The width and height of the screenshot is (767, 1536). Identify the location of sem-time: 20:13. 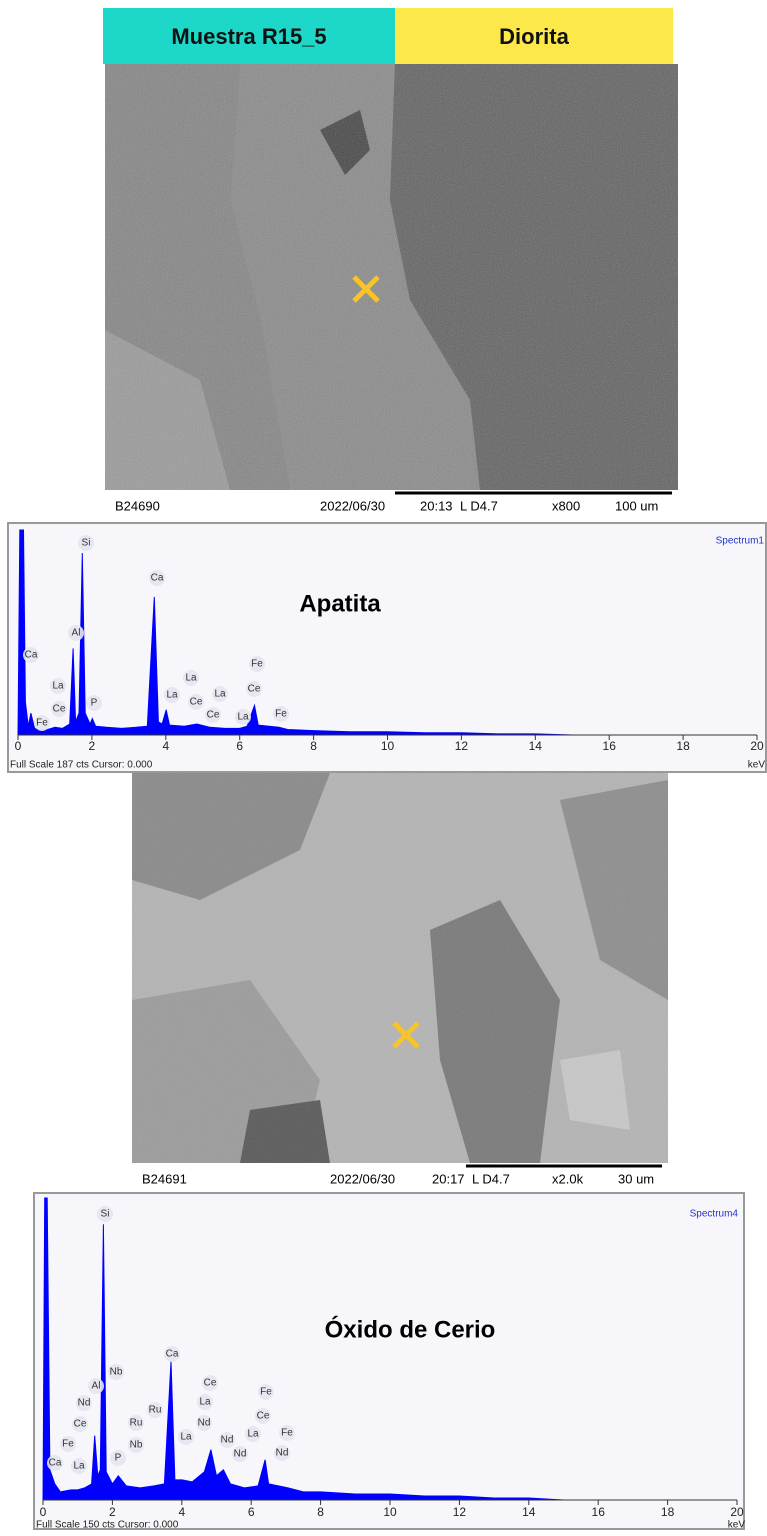
(436, 505).